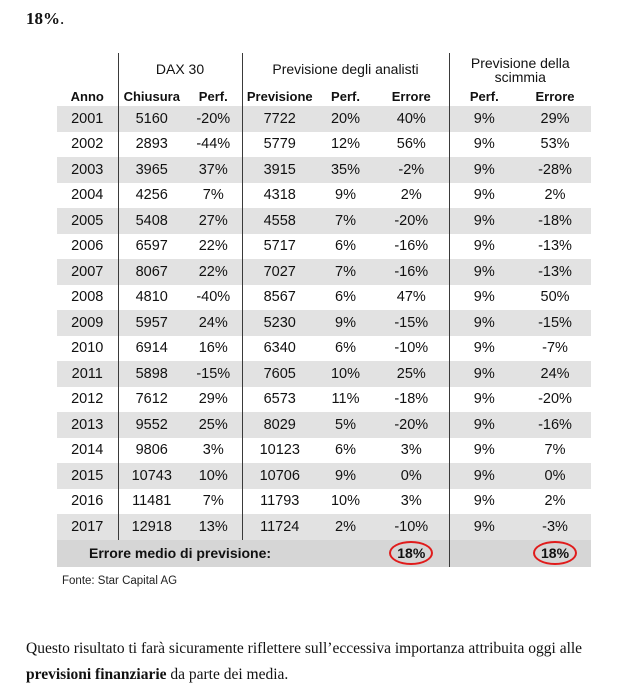 This screenshot has height=688, width=623. I want to click on table-cell: 5408, so click(151, 221).